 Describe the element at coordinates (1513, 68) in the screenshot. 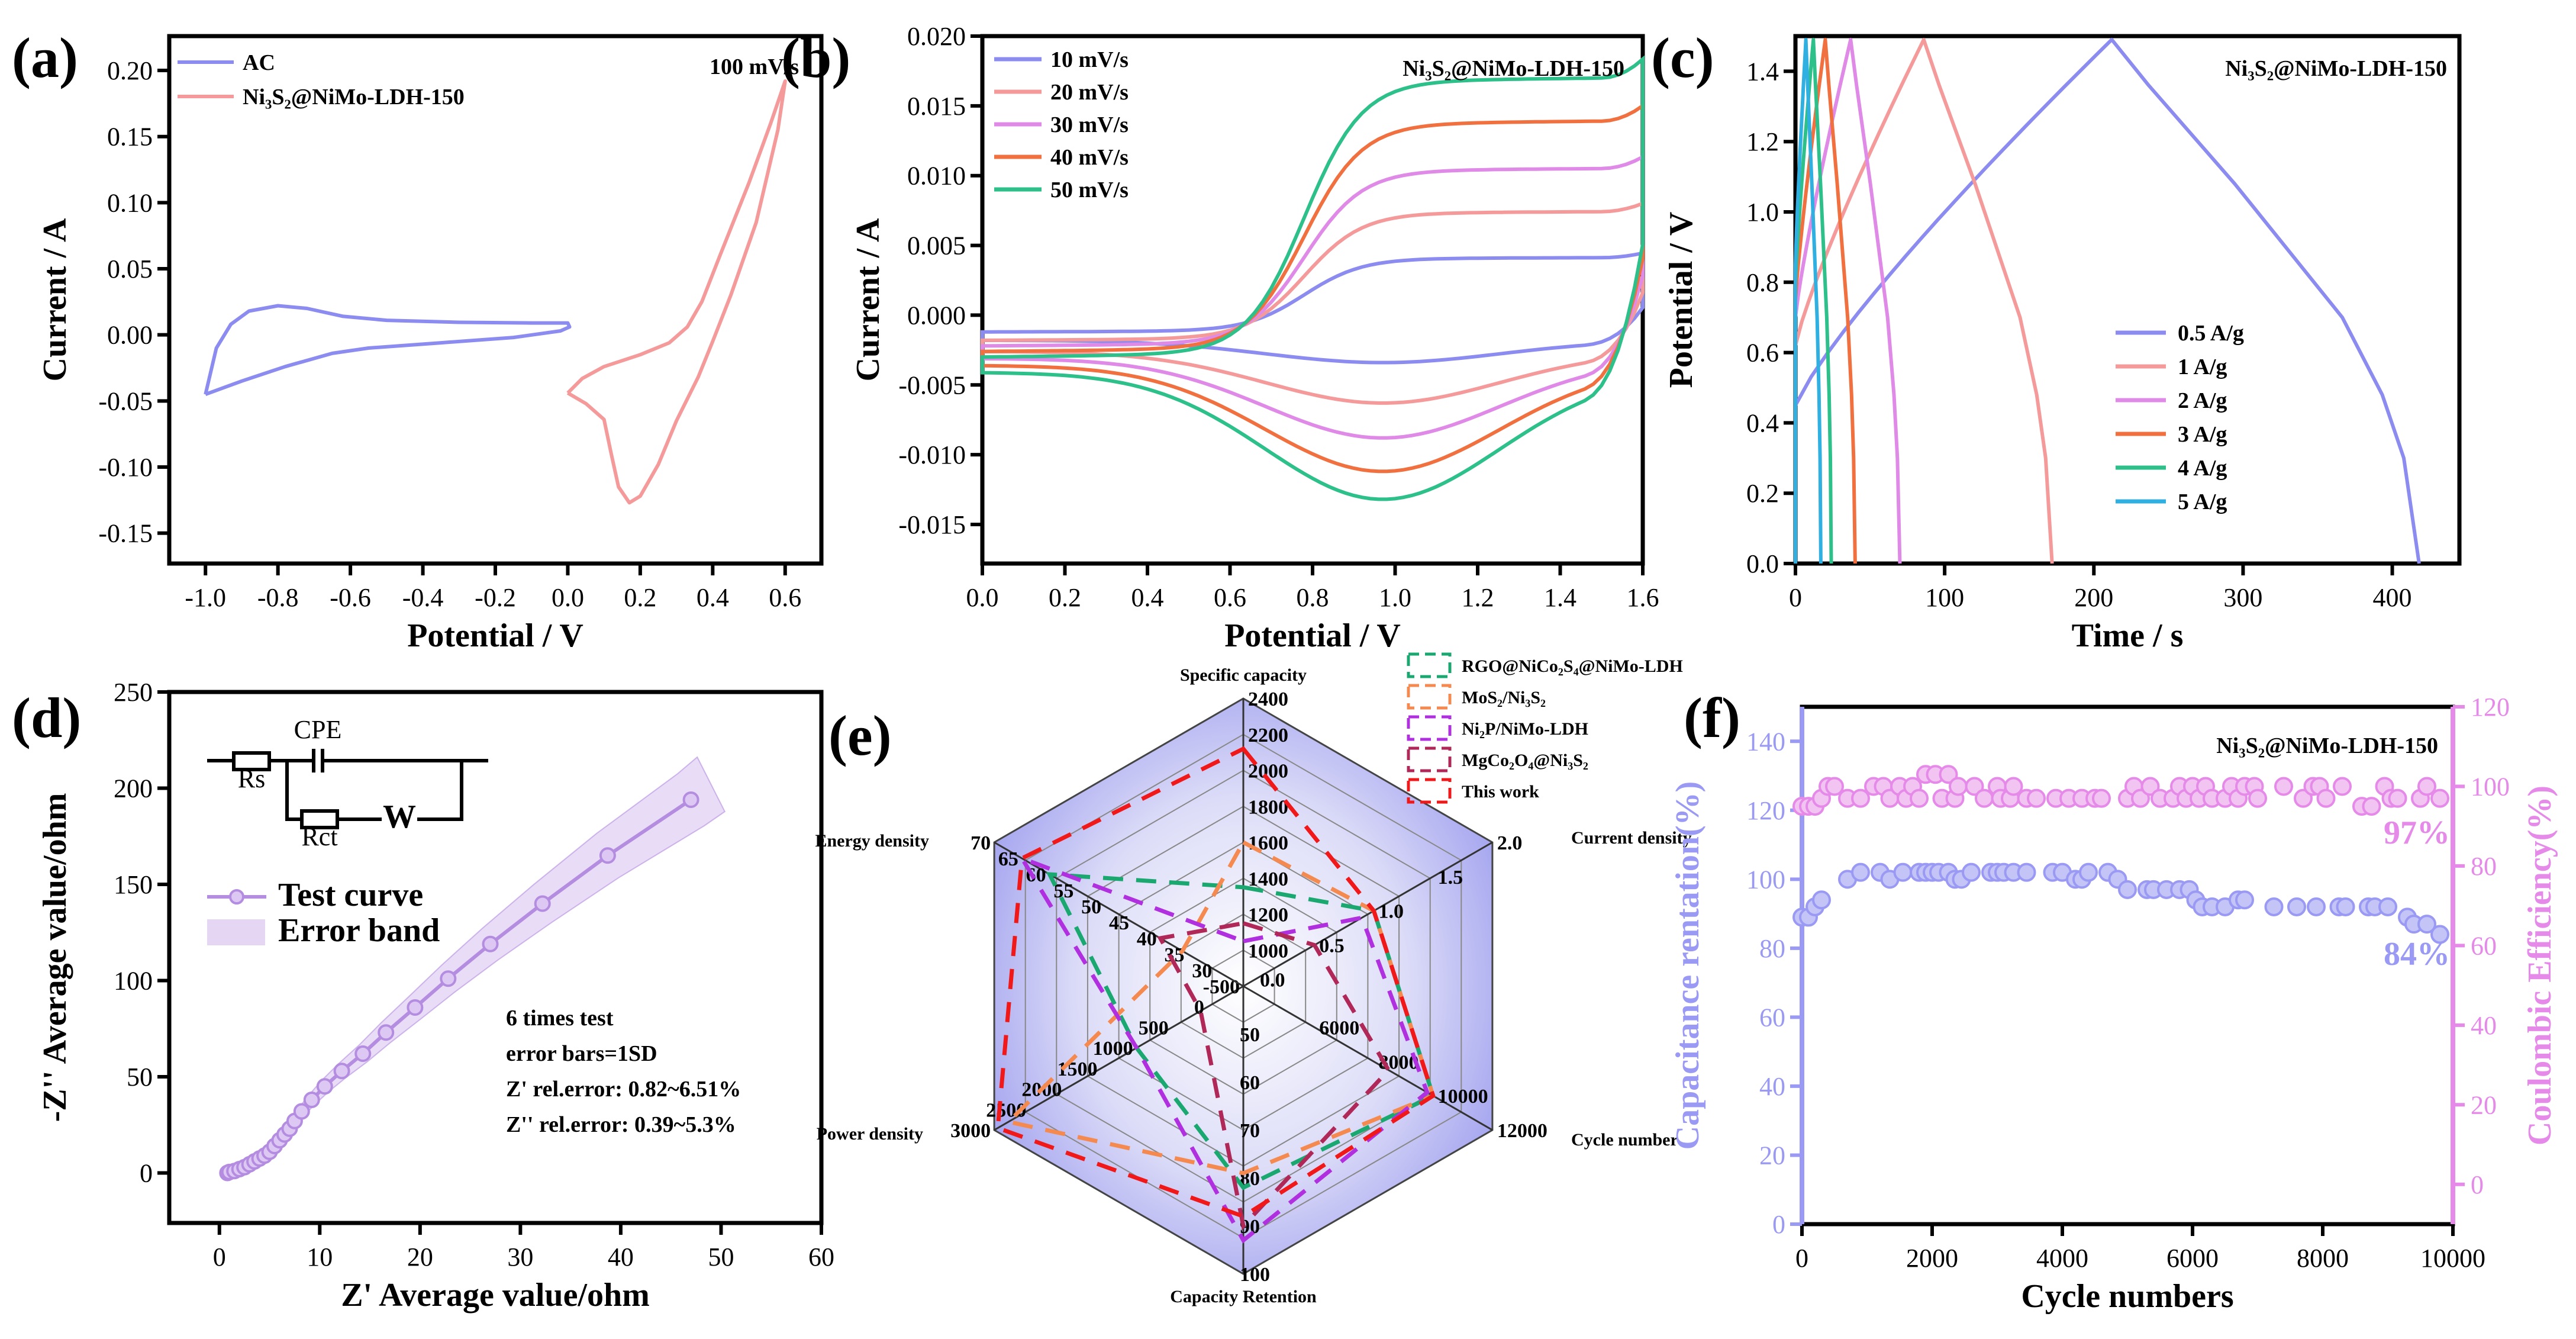

I see `sample-annotation: Ni₃S₂@NiMo-LDH-150` at that location.